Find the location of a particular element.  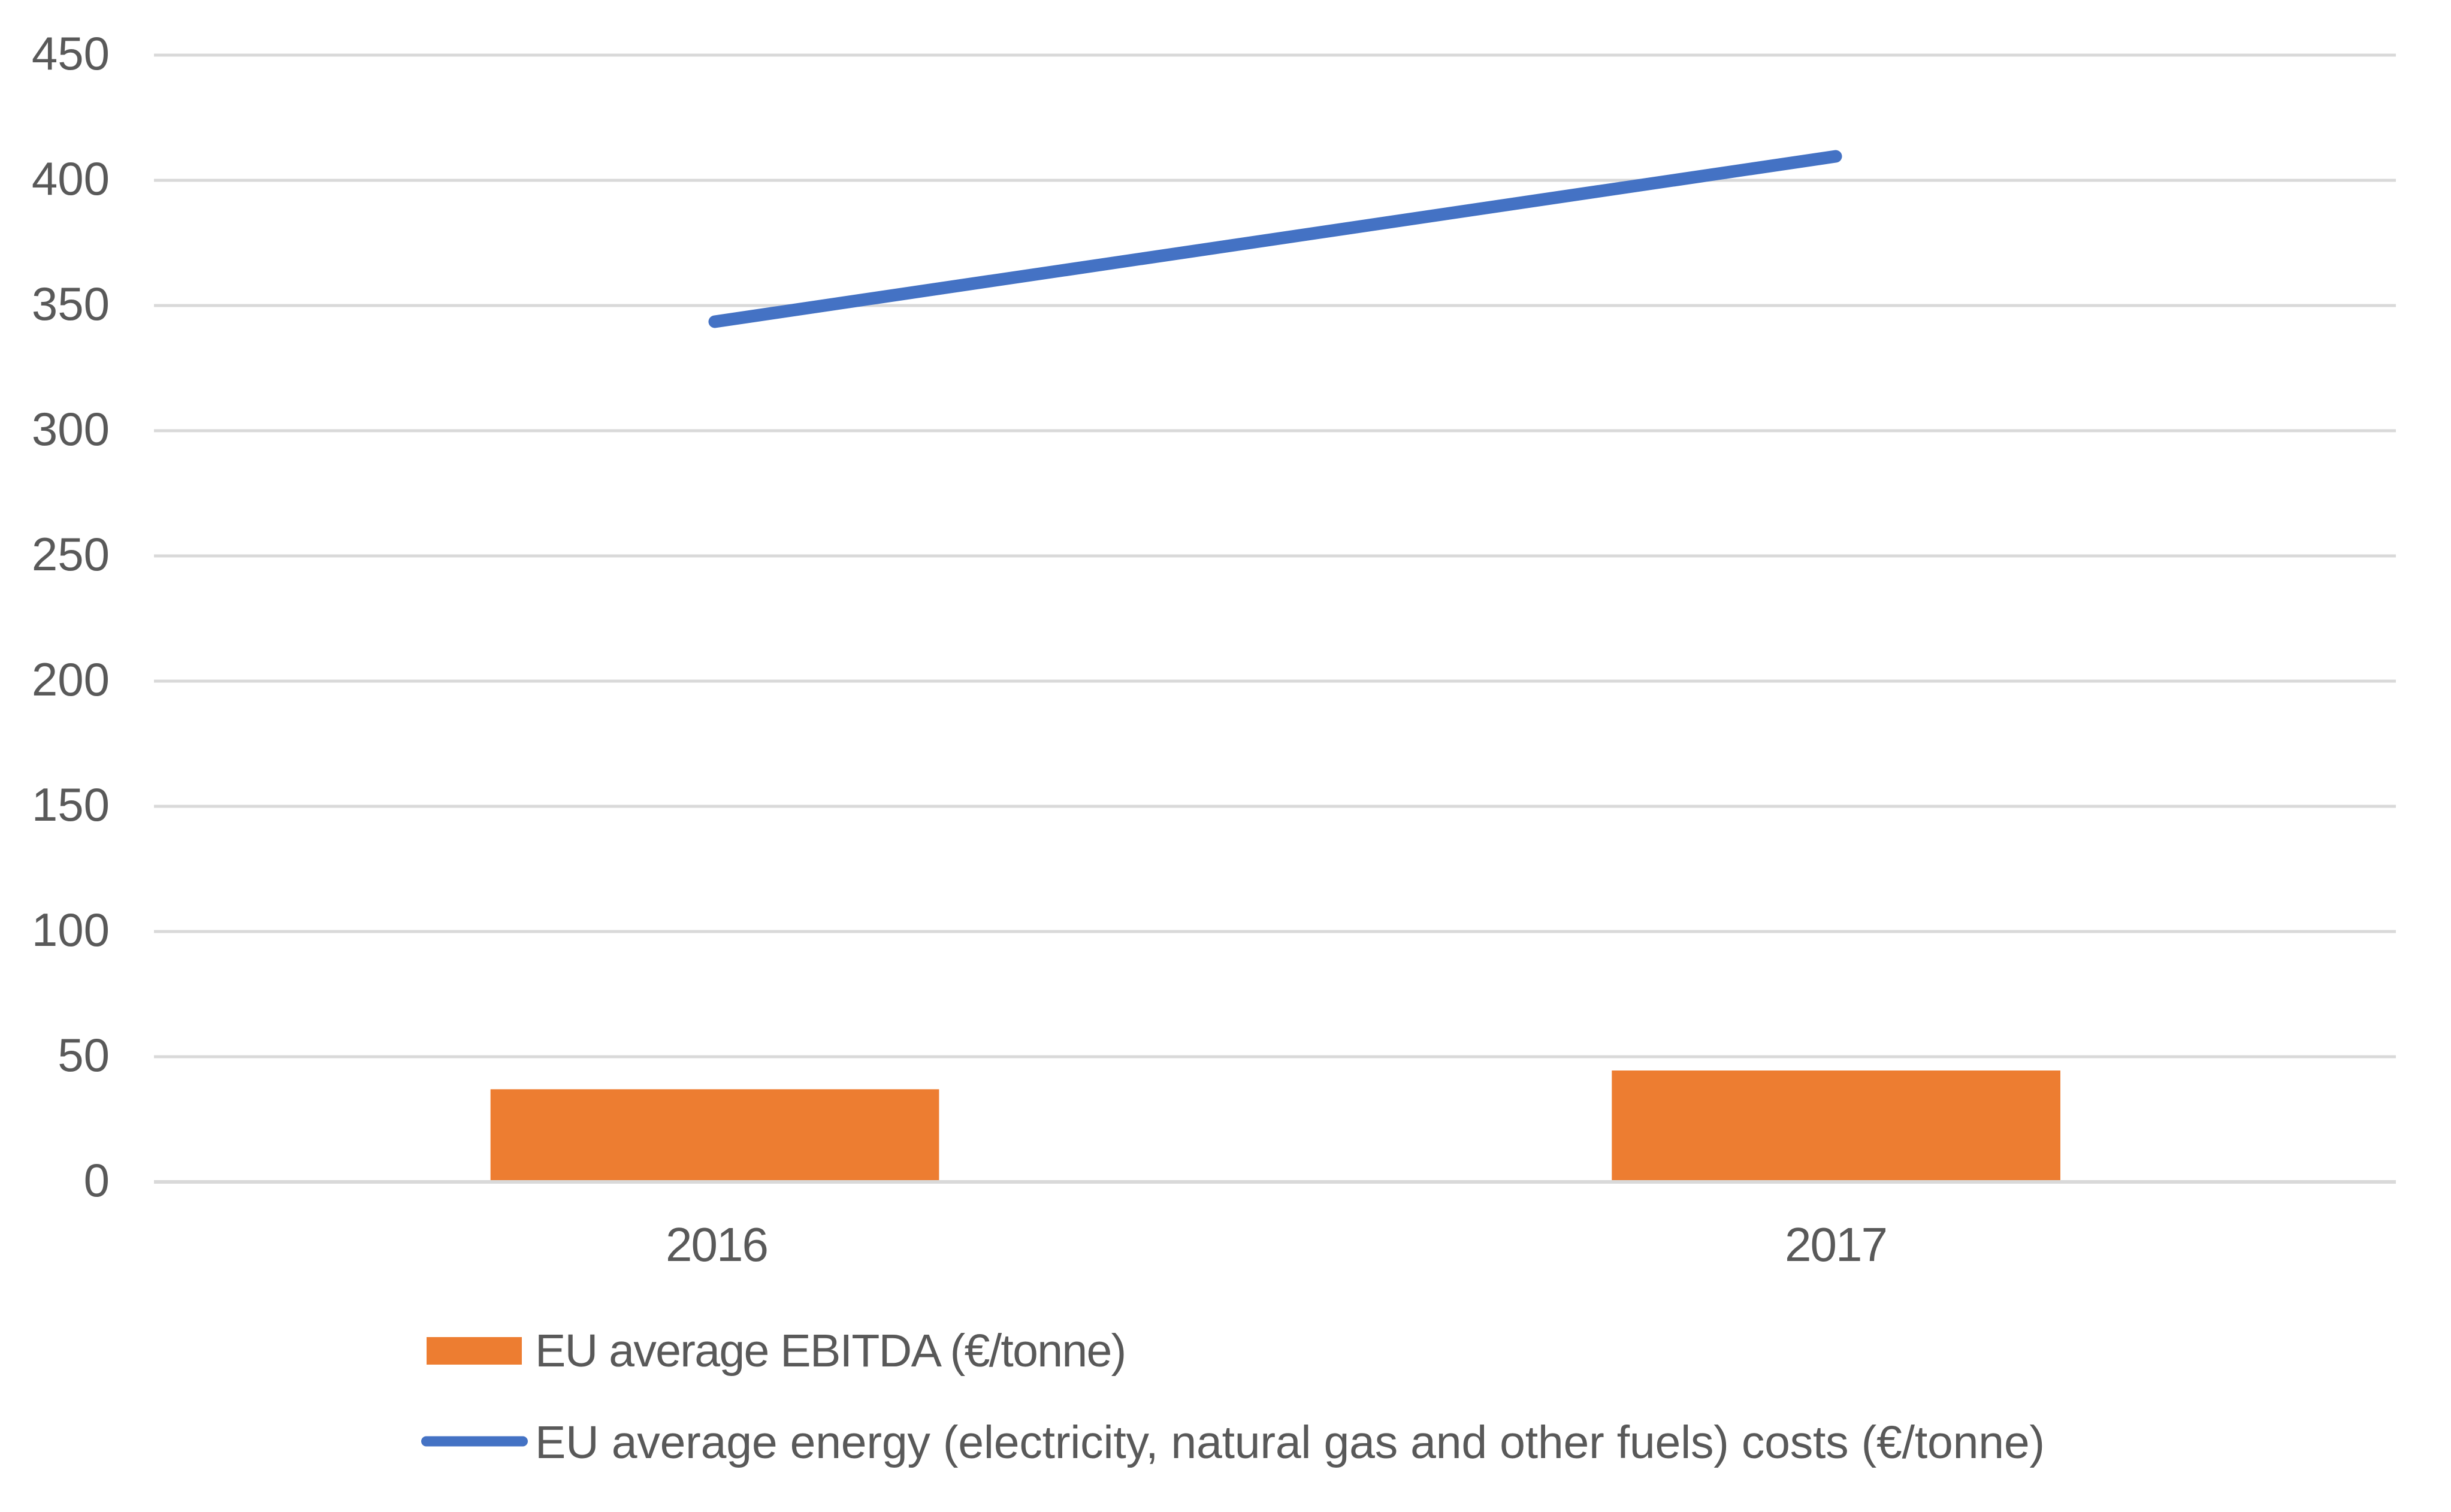

svg-text: 450 is located at coordinates (71, 53).